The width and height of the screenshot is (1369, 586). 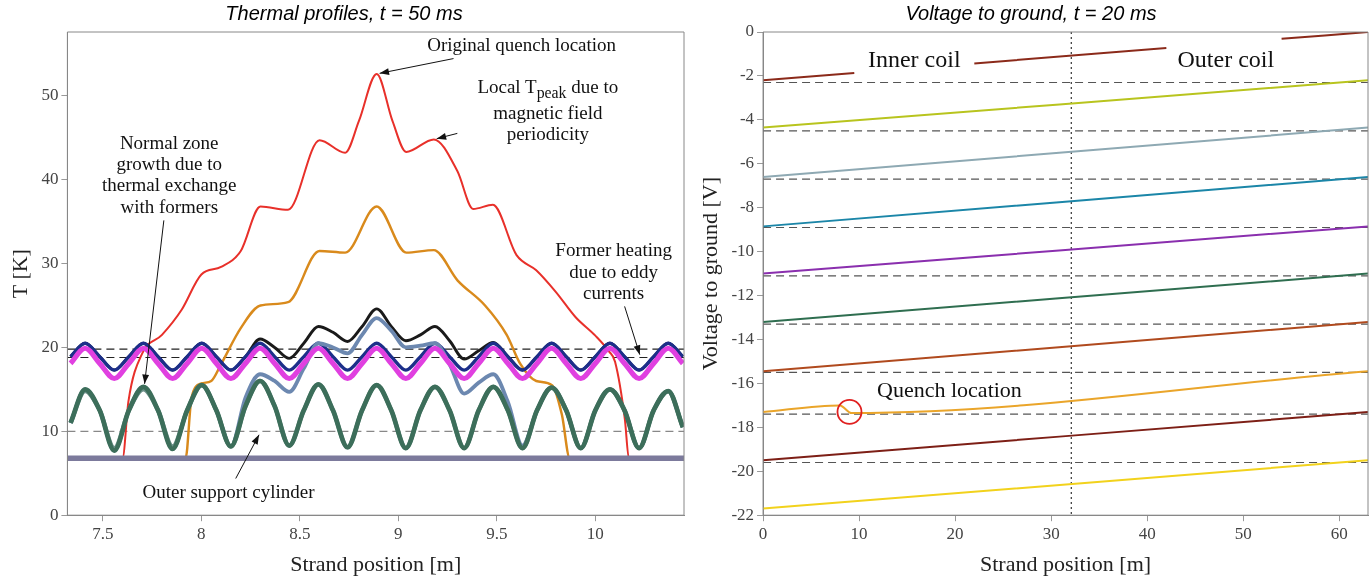 What do you see at coordinates (743, 295) in the screenshot?
I see `y-tick-label: -12` at bounding box center [743, 295].